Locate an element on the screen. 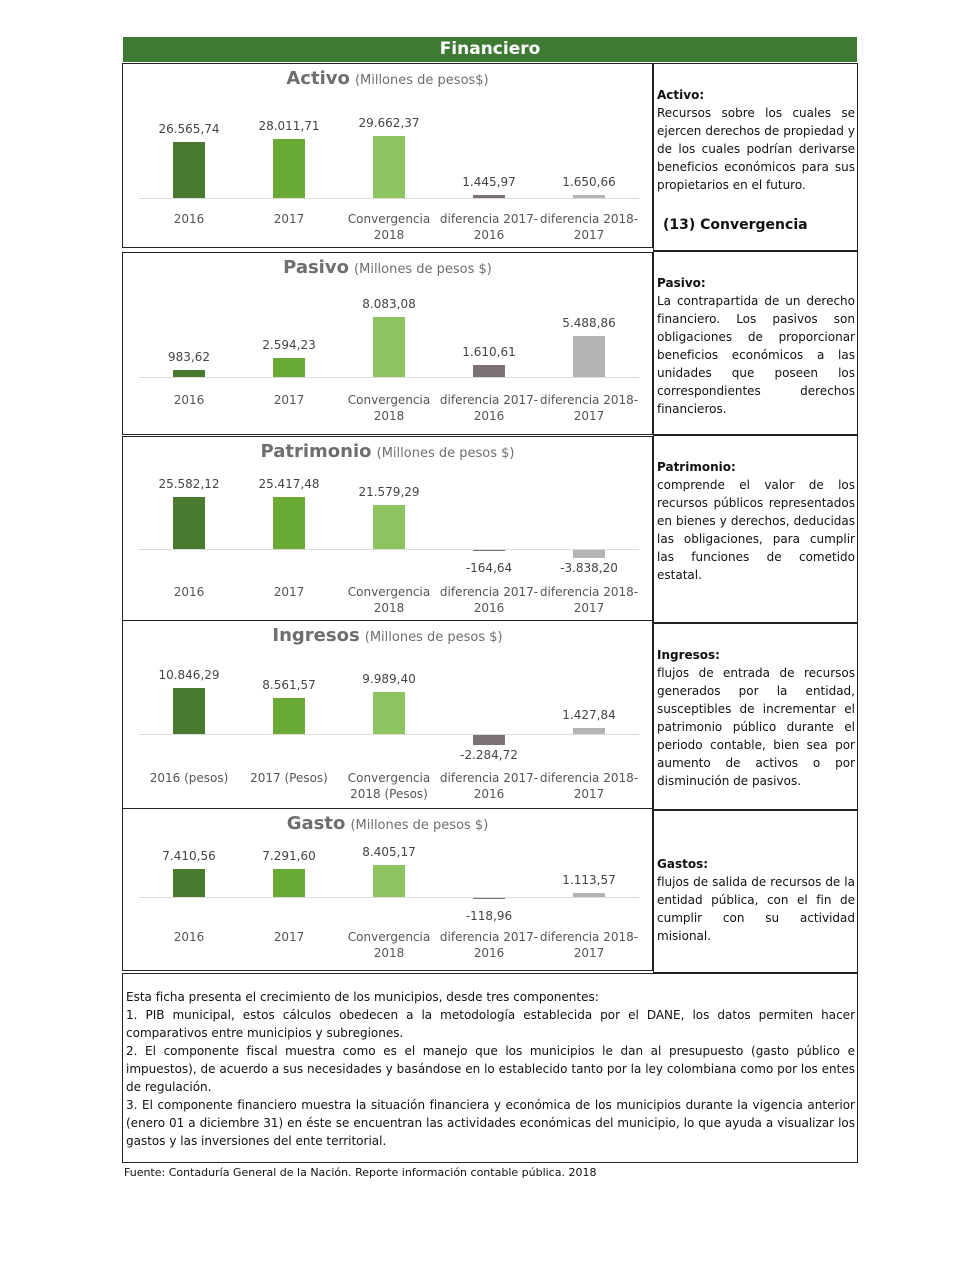 This screenshot has height=1266, width=979. value-label: 26.565,74 is located at coordinates (189, 129).